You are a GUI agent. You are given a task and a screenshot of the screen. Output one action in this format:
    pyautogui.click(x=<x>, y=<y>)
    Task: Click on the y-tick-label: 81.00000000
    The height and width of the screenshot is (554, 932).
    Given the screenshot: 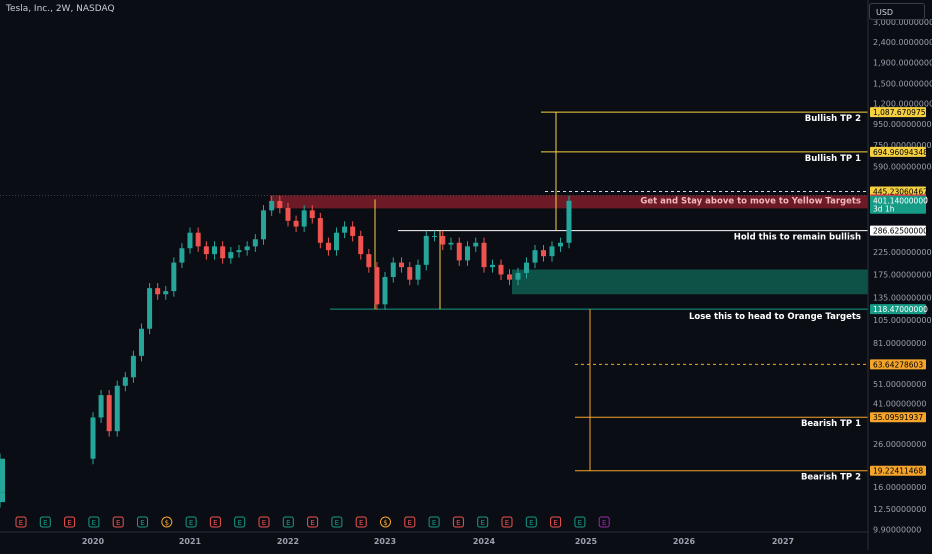 What is the action you would take?
    pyautogui.click(x=899, y=343)
    